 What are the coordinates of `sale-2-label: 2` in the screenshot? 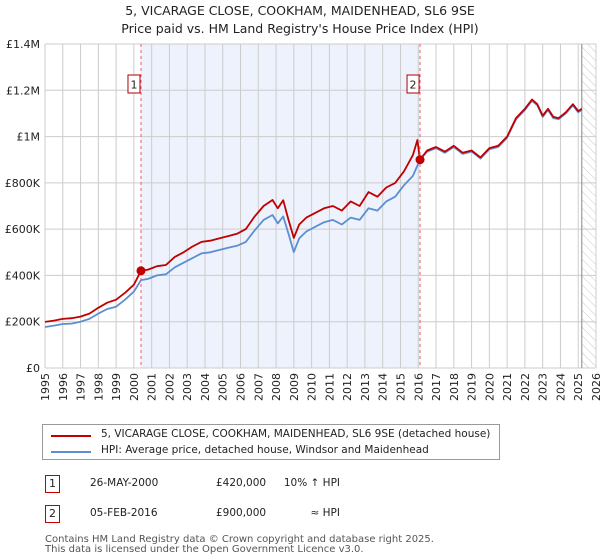 It's located at (413, 85).